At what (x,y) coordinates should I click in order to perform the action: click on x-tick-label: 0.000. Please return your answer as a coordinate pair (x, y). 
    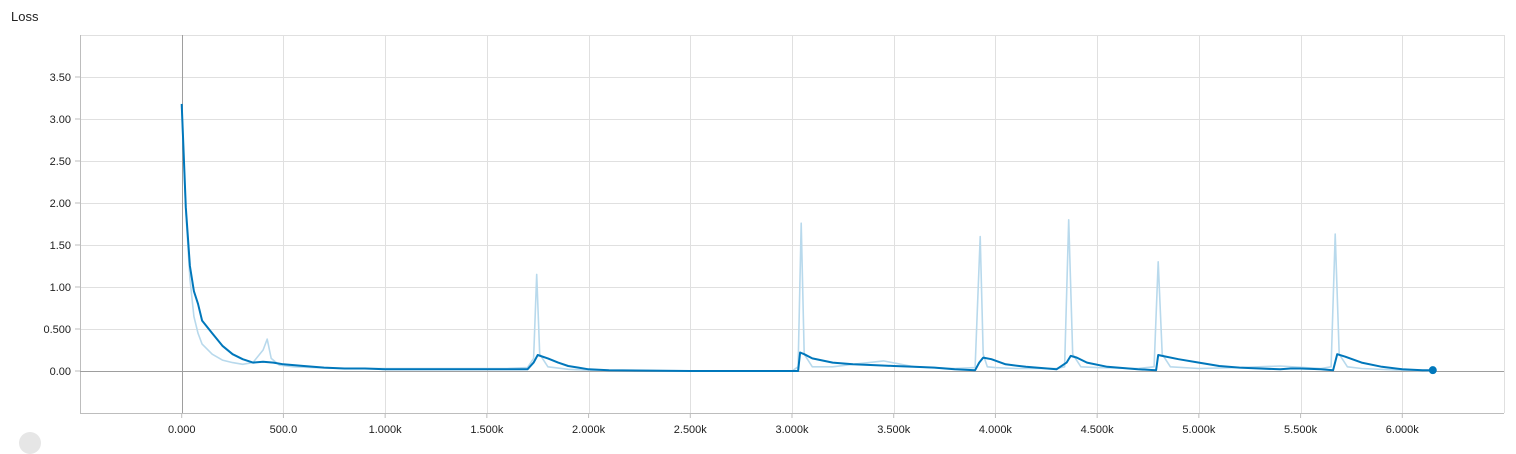
    Looking at the image, I should click on (182, 430).